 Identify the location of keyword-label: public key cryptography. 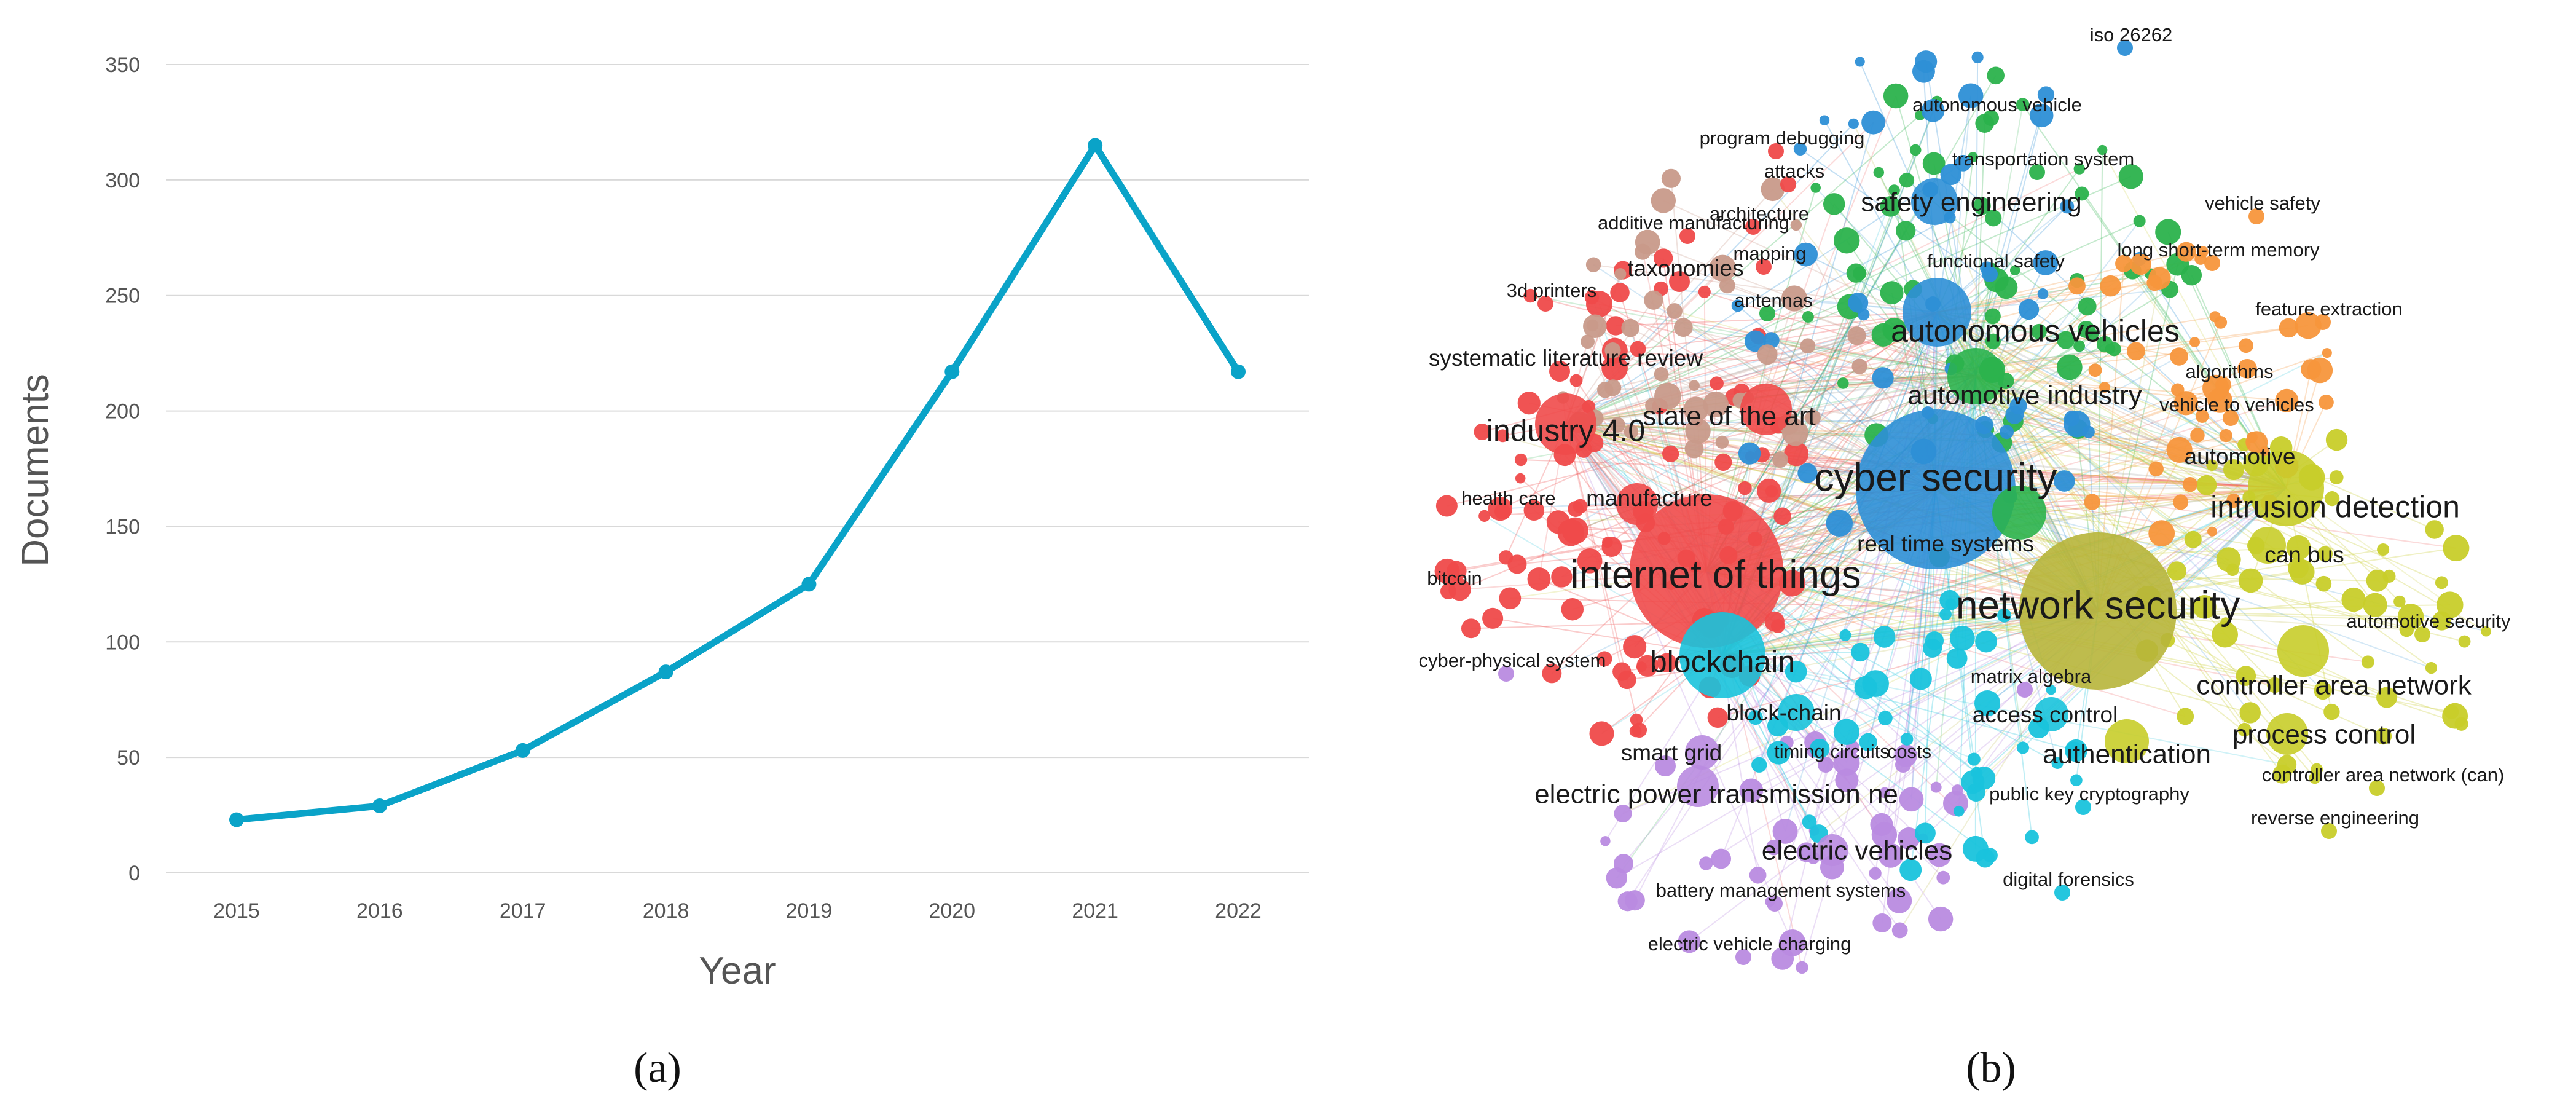
(2089, 794).